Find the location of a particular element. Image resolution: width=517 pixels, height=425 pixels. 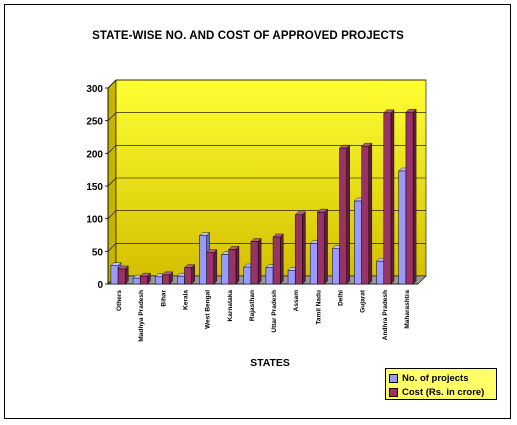

legend-swatch-projects is located at coordinates (393, 378).